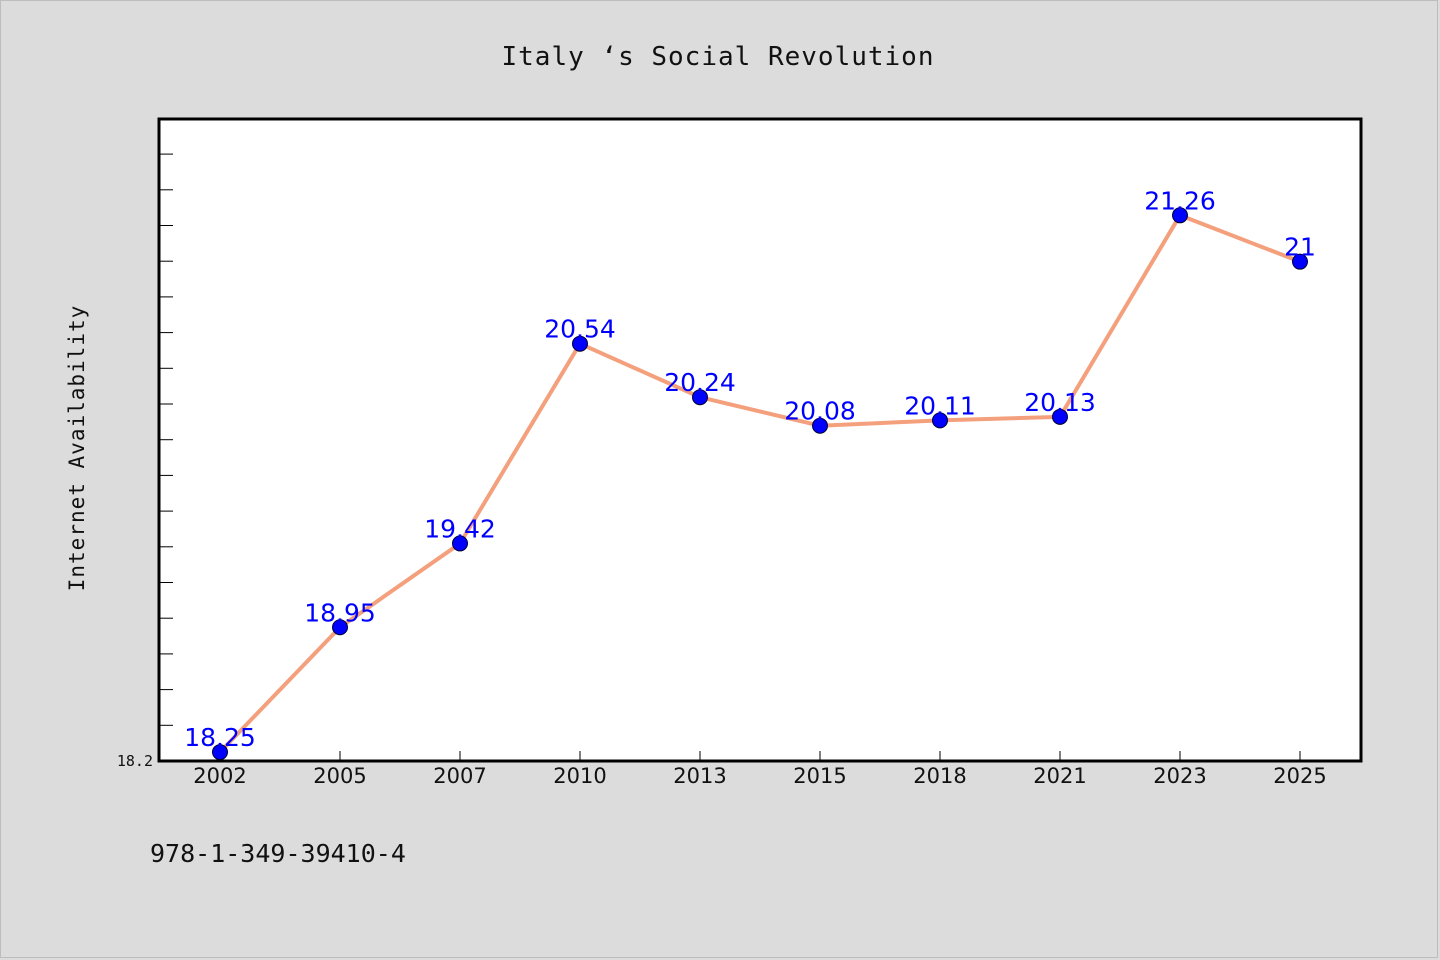  What do you see at coordinates (1179, 776) in the screenshot?
I see `x-tick-label: 2023` at bounding box center [1179, 776].